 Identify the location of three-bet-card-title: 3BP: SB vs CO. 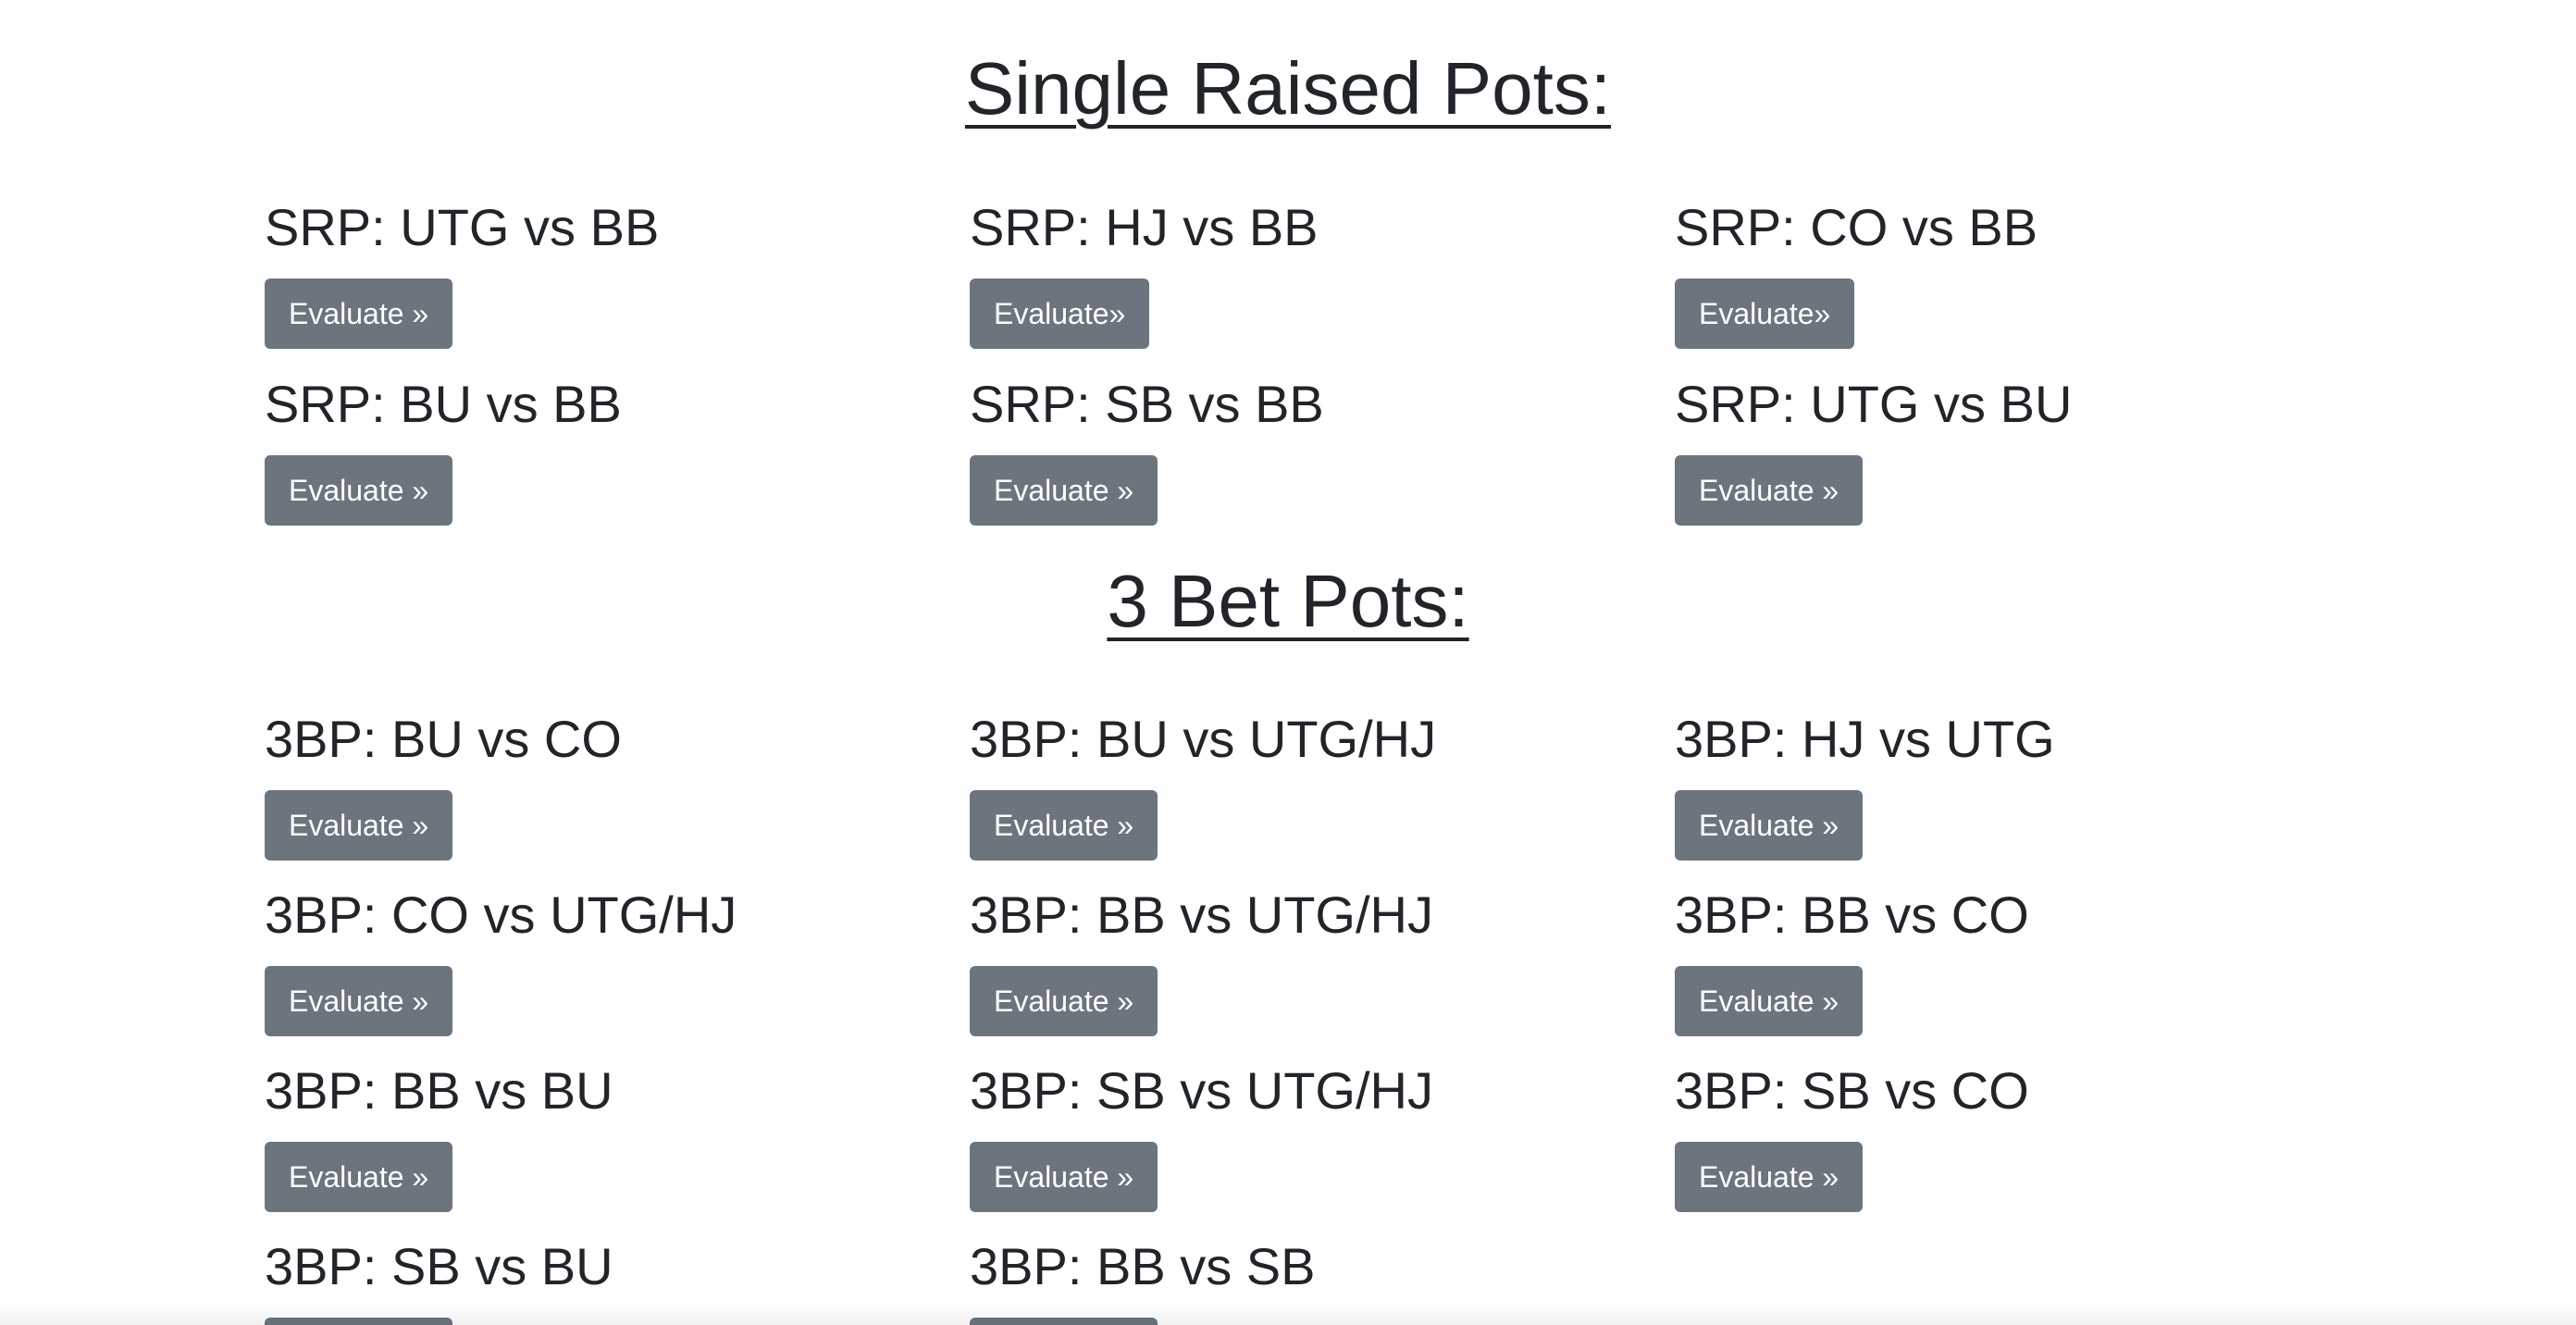
(1852, 1090).